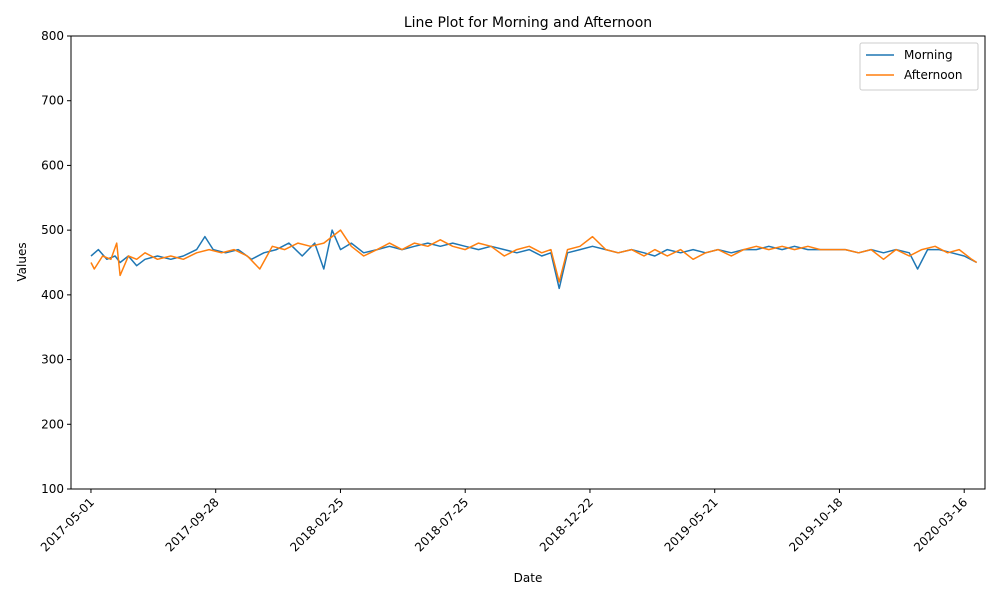  I want to click on y-tick-label: 700, so click(52, 101).